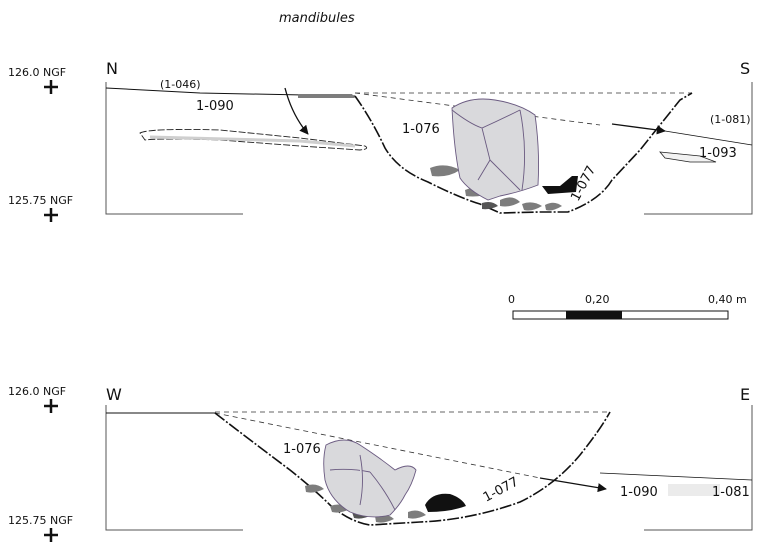 The width and height of the screenshot is (768, 548). Describe the element at coordinates (370, 478) in the screenshot. I see `mandible-bones-we` at that location.